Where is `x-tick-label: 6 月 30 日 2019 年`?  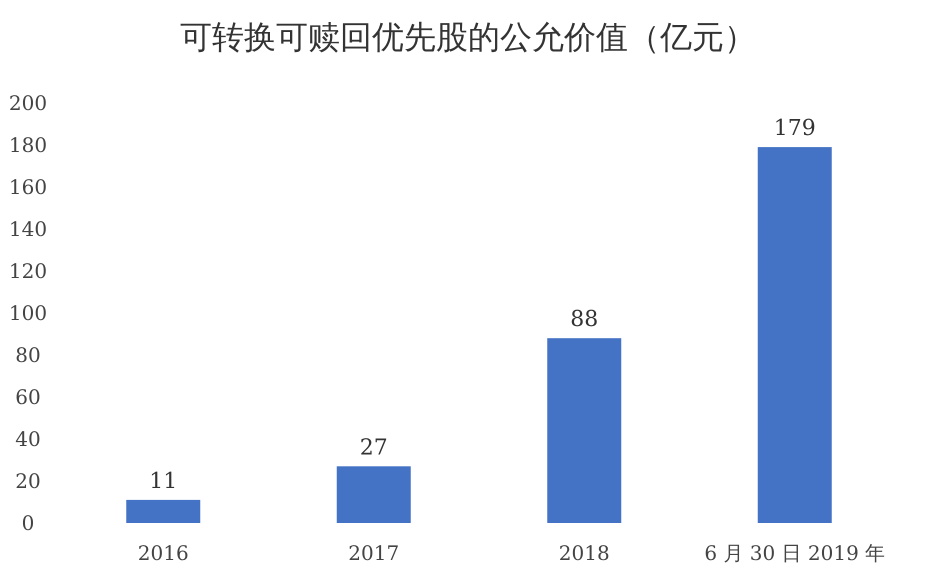 x-tick-label: 6 月 30 日 2019 年 is located at coordinates (795, 553).